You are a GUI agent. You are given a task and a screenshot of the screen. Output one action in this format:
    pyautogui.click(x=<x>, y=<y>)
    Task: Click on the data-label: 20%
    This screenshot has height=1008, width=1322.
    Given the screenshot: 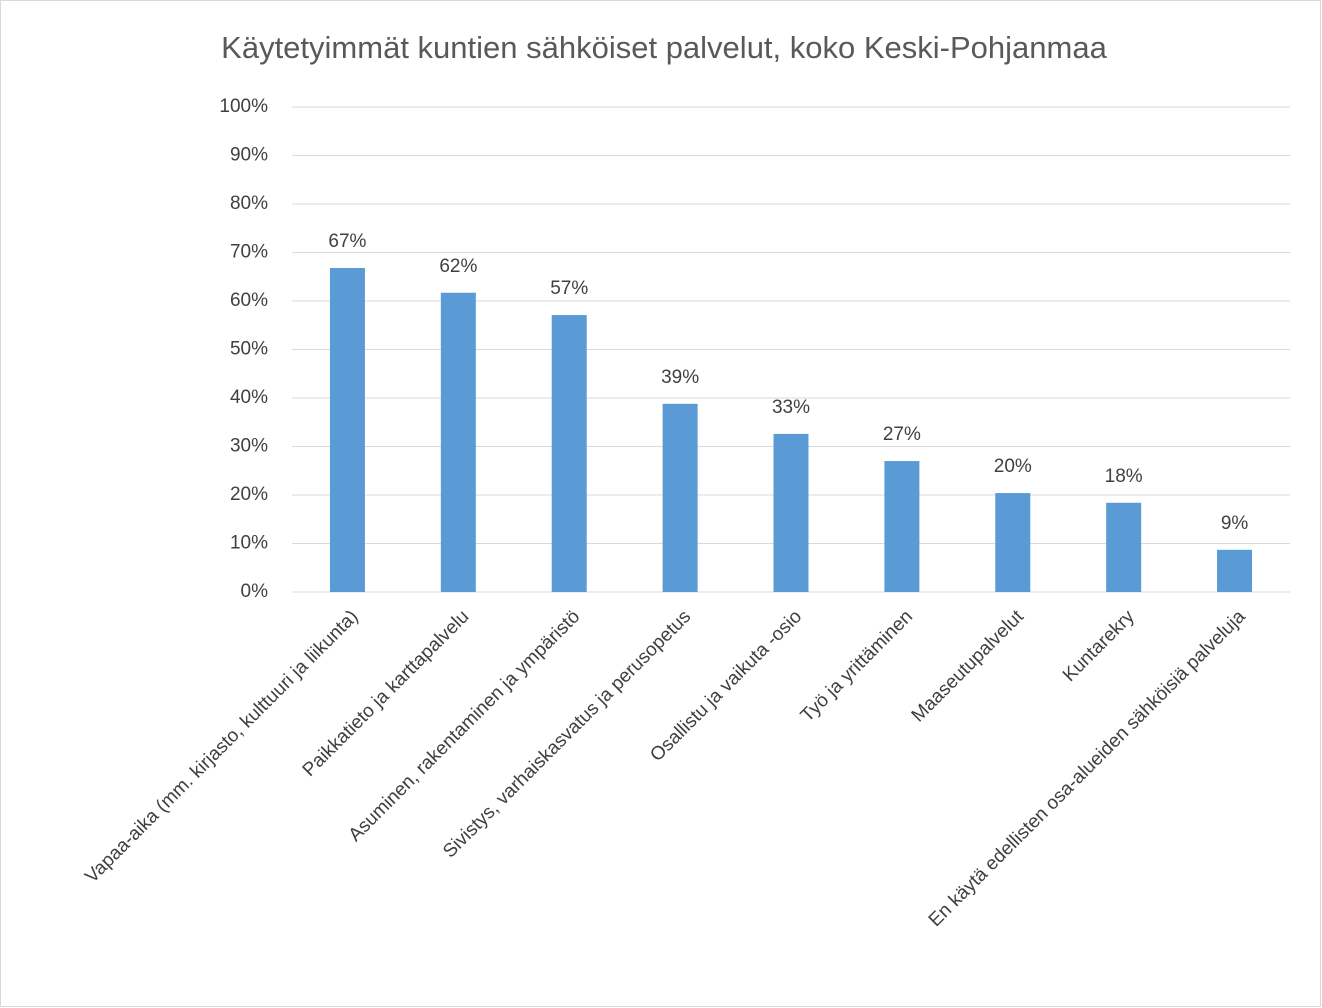 What is the action you would take?
    pyautogui.click(x=1013, y=466)
    